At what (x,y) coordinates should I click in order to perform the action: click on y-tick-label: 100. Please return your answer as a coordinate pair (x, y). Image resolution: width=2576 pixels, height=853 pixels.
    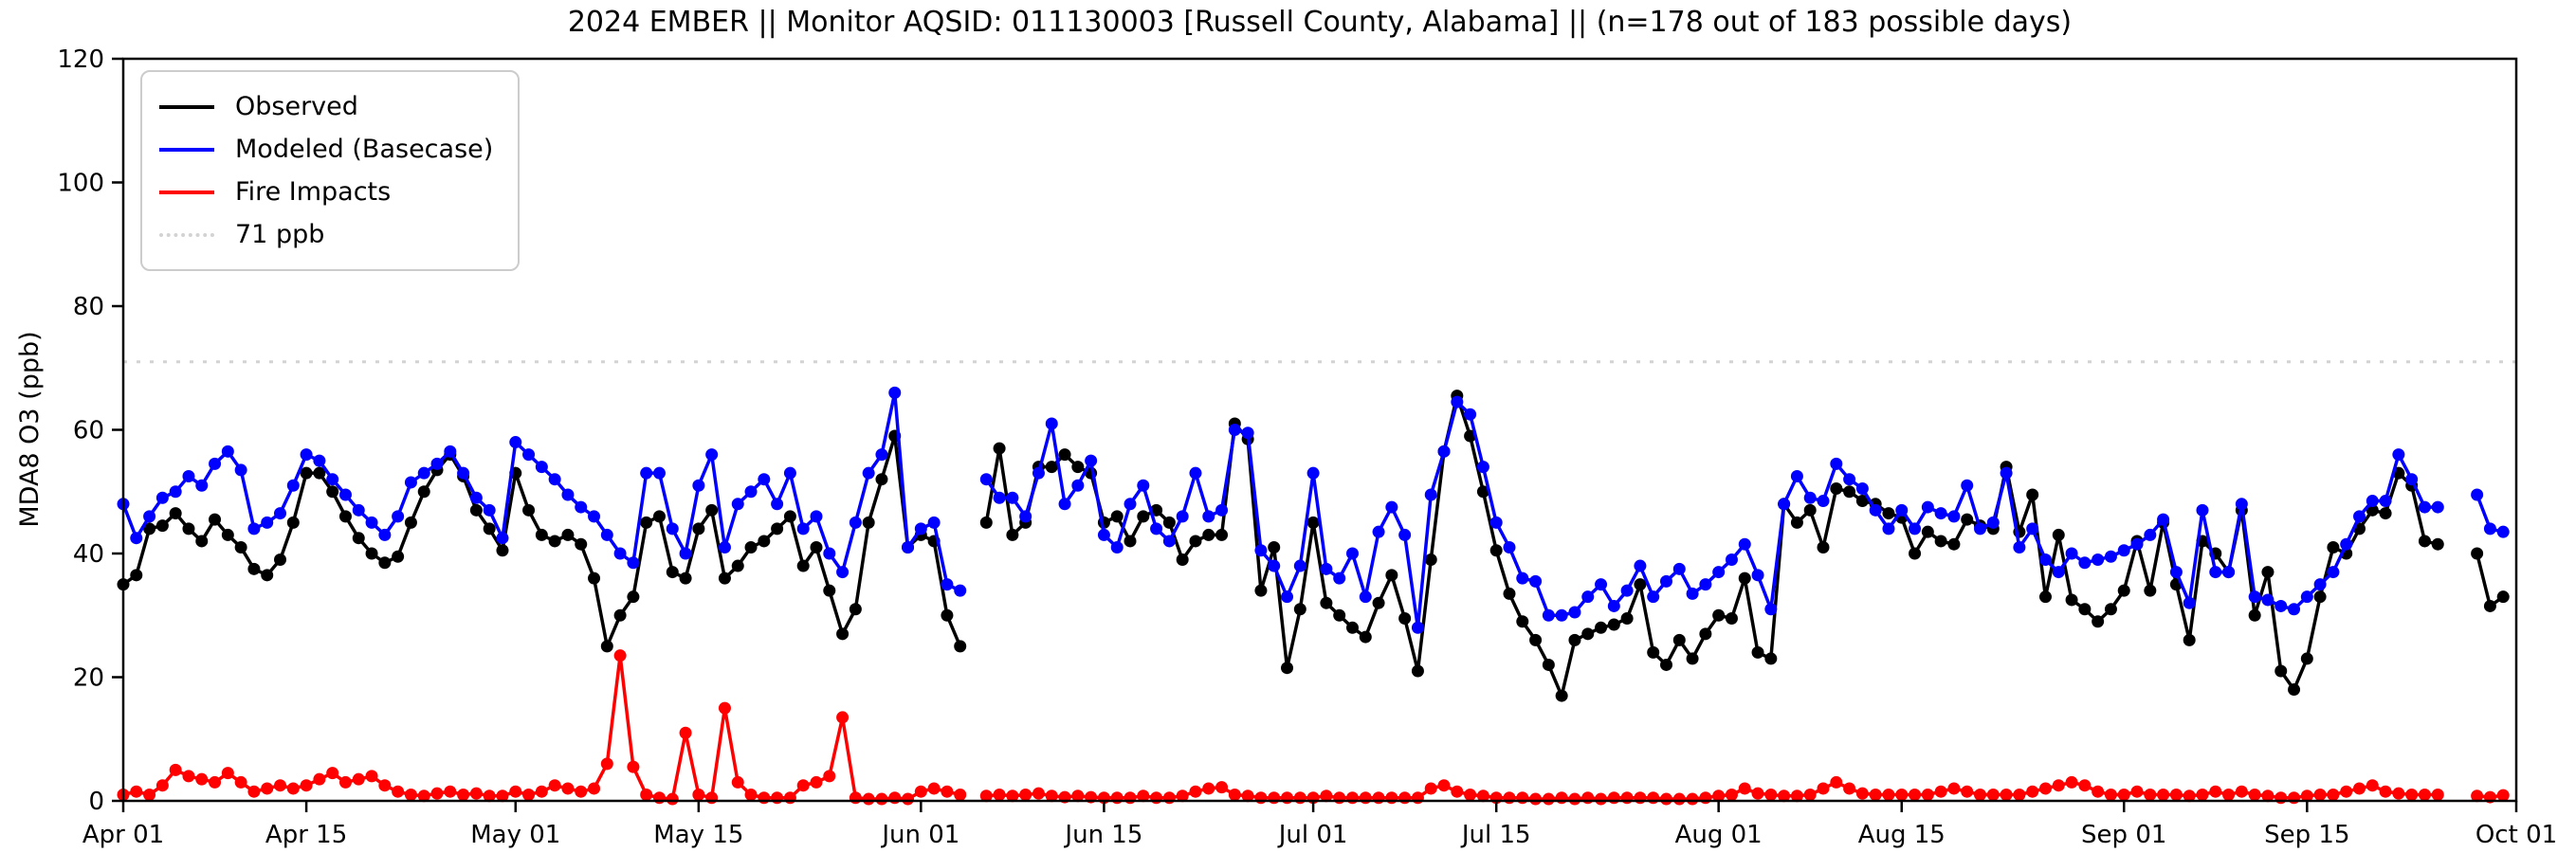
    Looking at the image, I should click on (80, 184).